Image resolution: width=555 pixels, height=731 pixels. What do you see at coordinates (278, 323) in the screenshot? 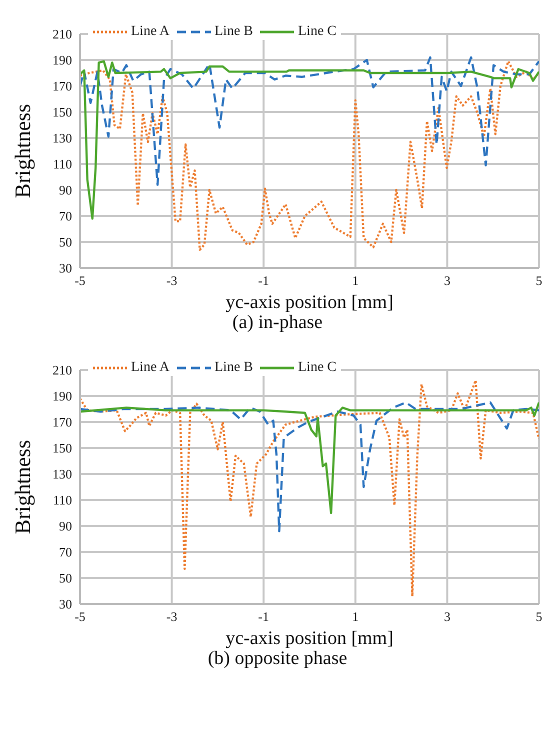
I see `text: (a) in-phase` at bounding box center [278, 323].